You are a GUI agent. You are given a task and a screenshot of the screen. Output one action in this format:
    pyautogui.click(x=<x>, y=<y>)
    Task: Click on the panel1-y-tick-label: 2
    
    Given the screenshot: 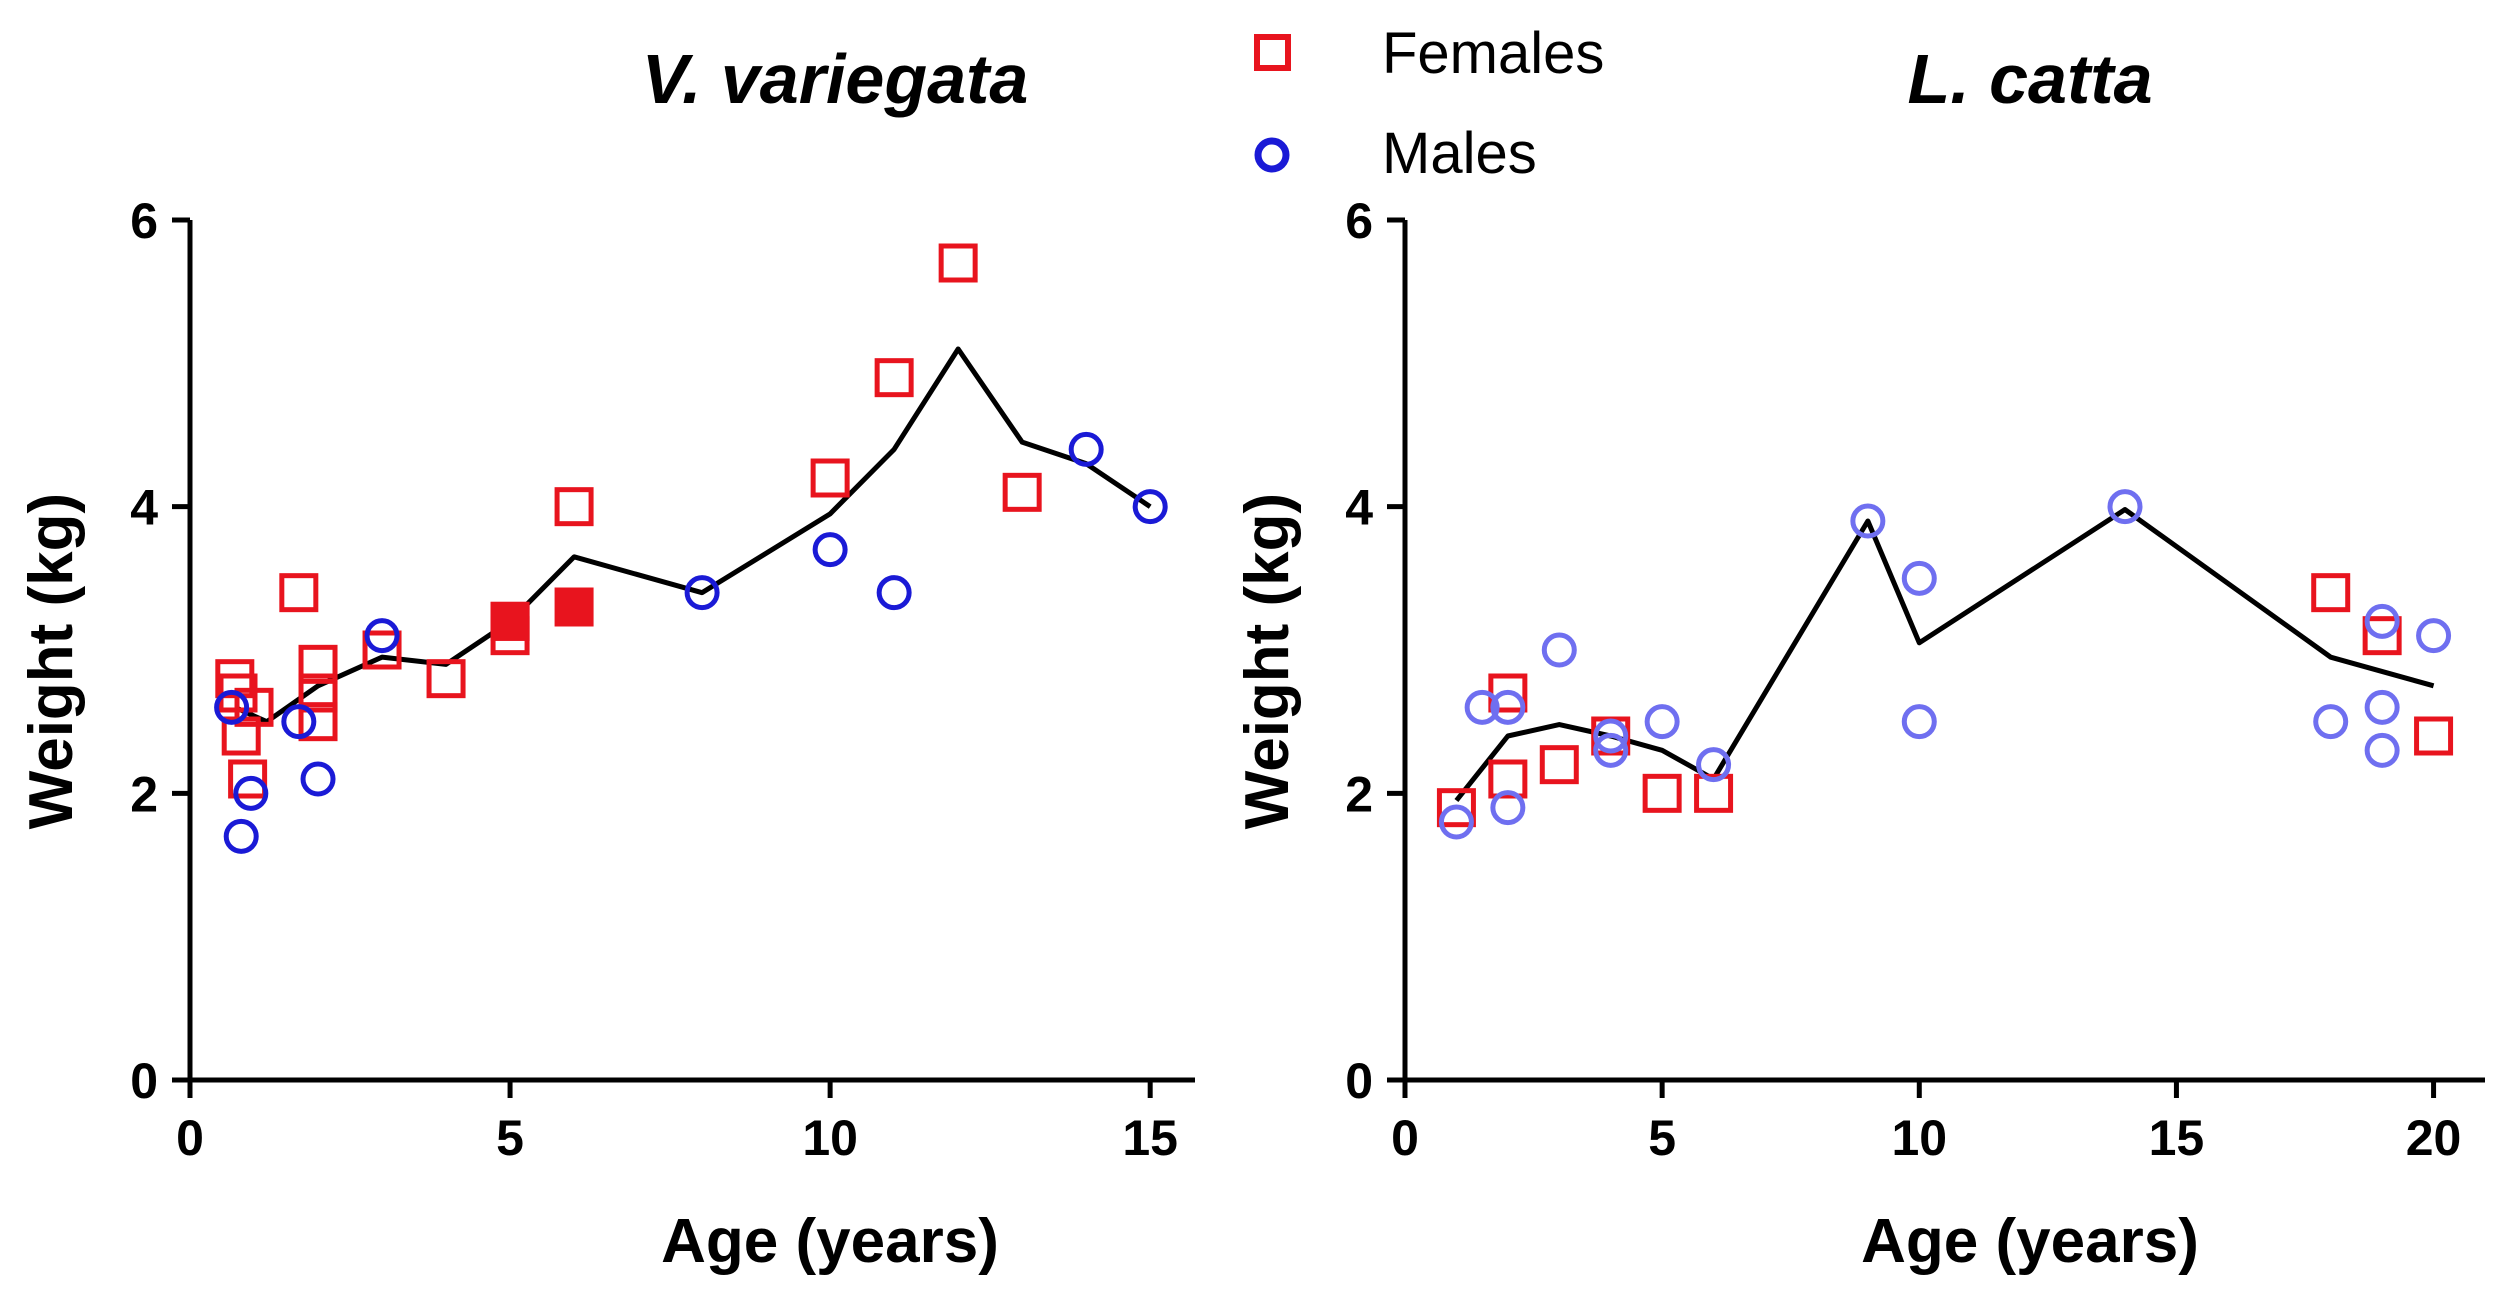 What is the action you would take?
    pyautogui.click(x=144, y=794)
    